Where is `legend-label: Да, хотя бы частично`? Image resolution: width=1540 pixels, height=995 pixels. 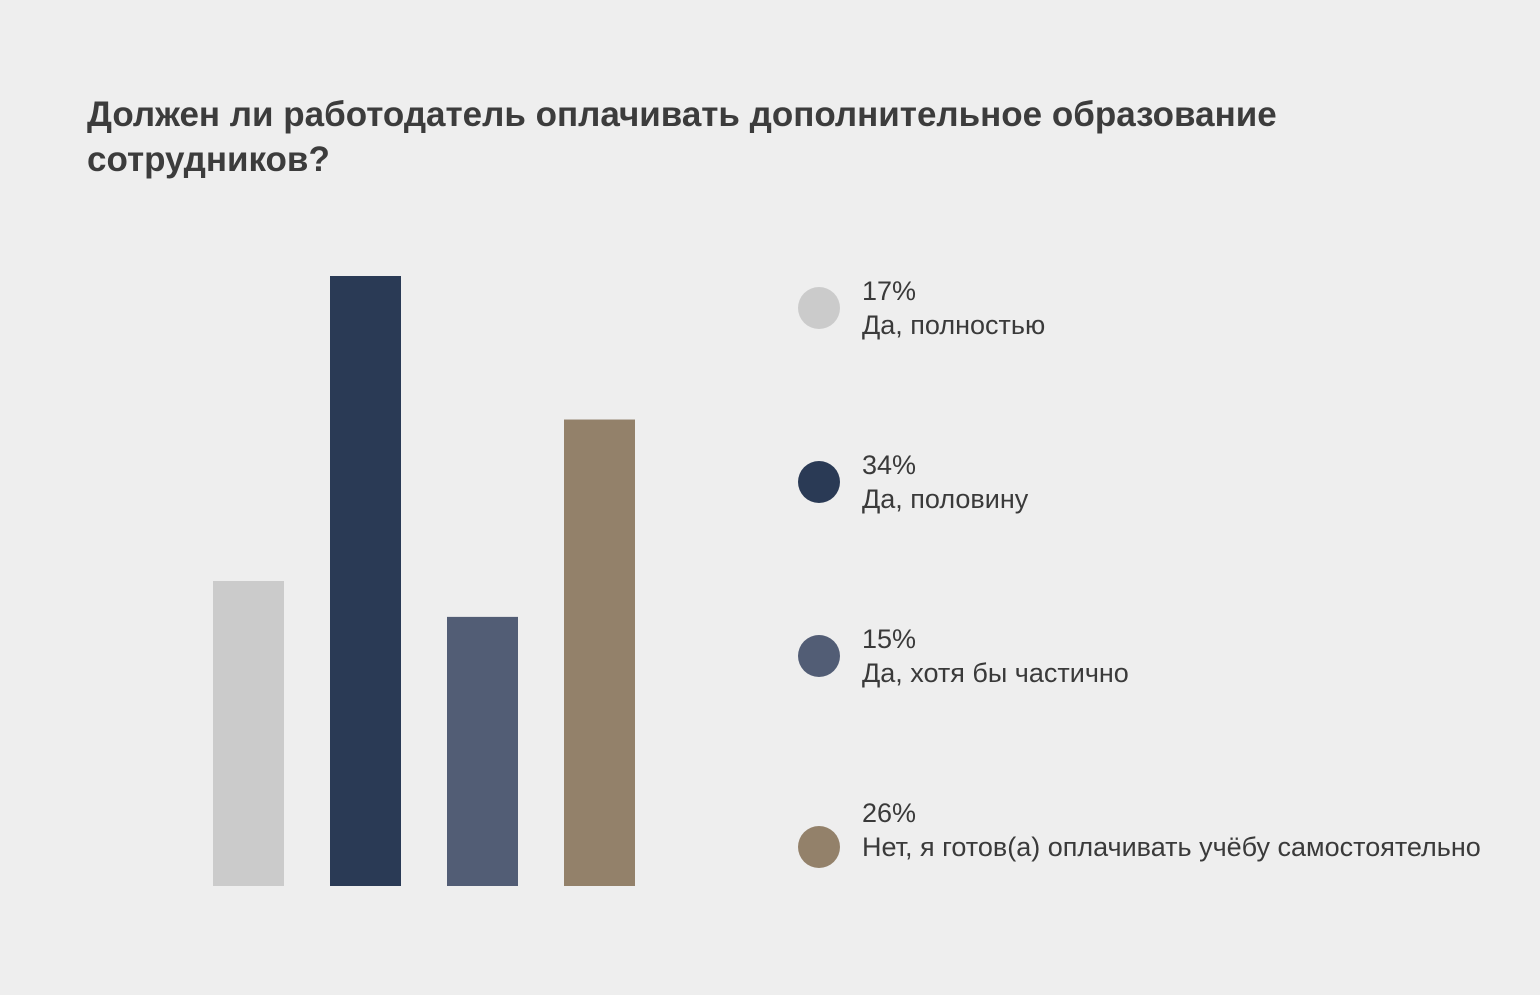
legend-label: Да, хотя бы частично is located at coordinates (995, 673).